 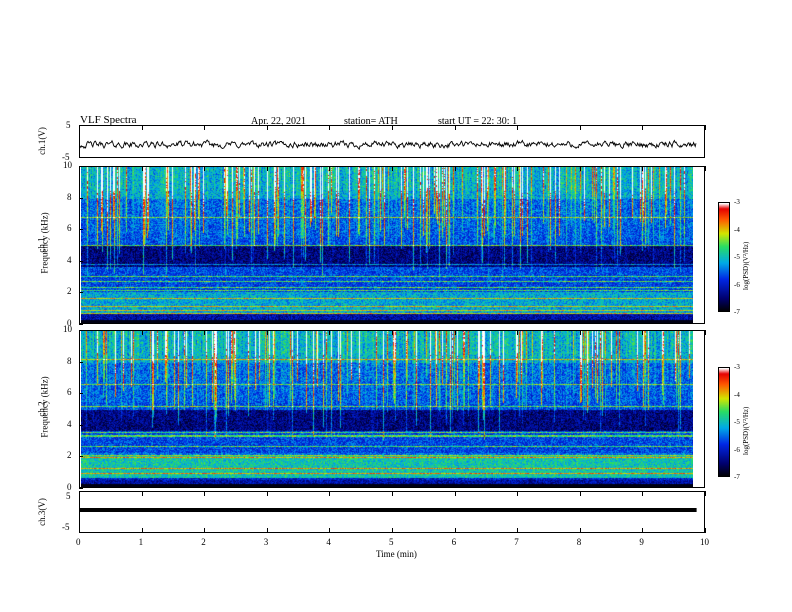 I want to click on frequency-tick-label: 10, so click(x=67, y=329).